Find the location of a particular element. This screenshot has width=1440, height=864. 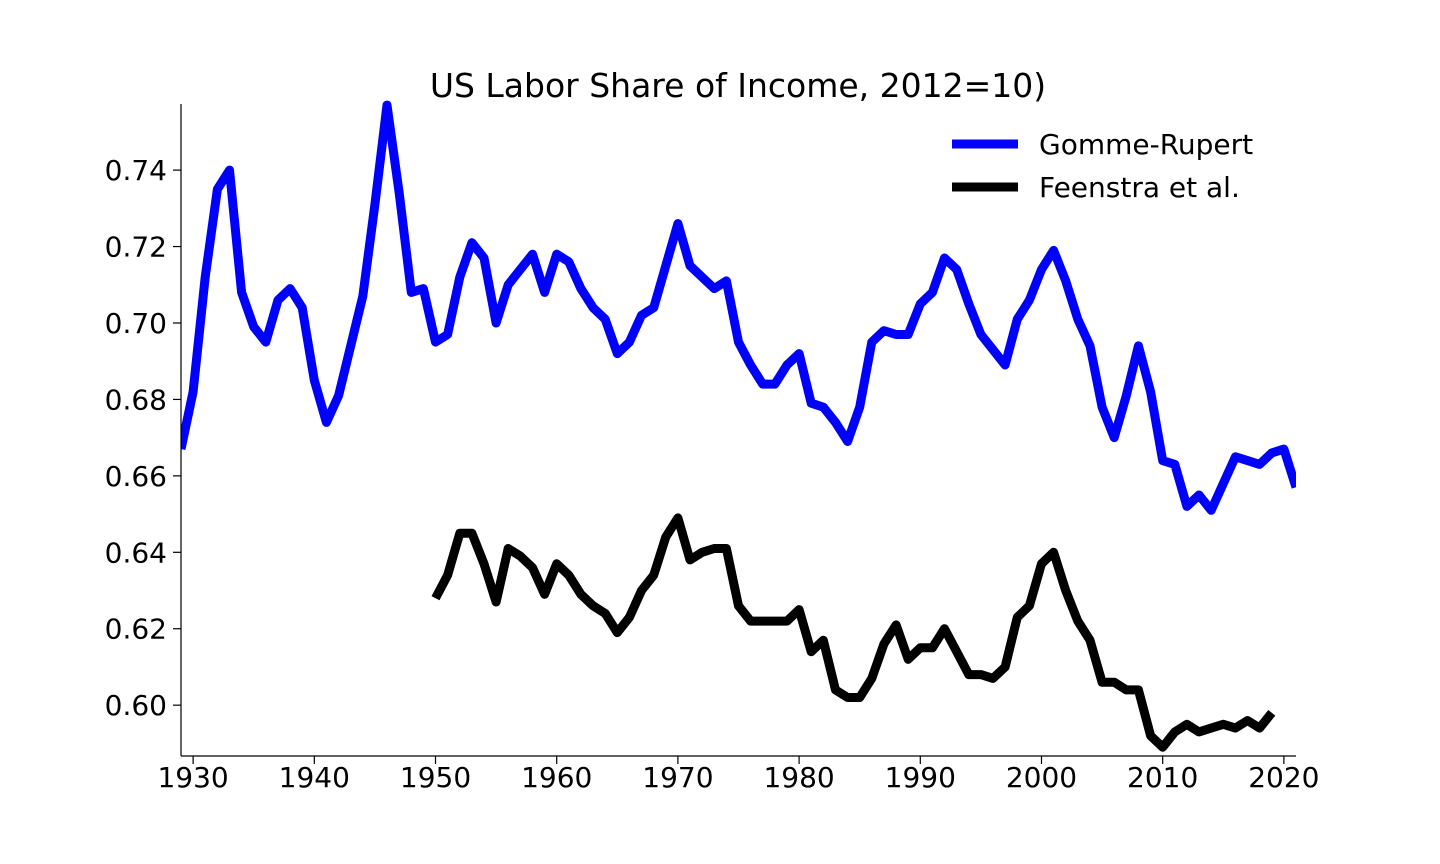

x-tick-label: 2010 is located at coordinates (1162, 777).